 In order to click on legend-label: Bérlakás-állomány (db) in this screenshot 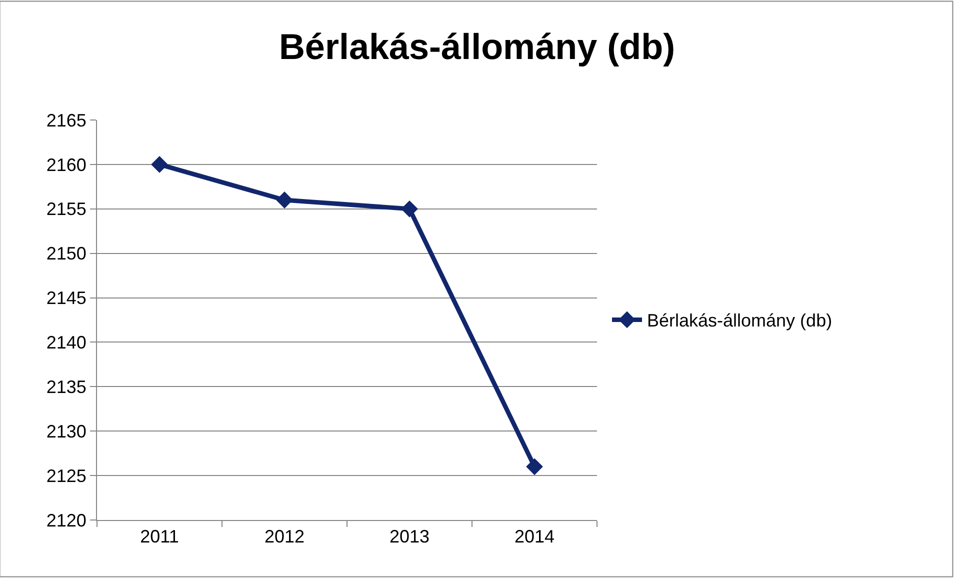, I will do `click(739, 320)`.